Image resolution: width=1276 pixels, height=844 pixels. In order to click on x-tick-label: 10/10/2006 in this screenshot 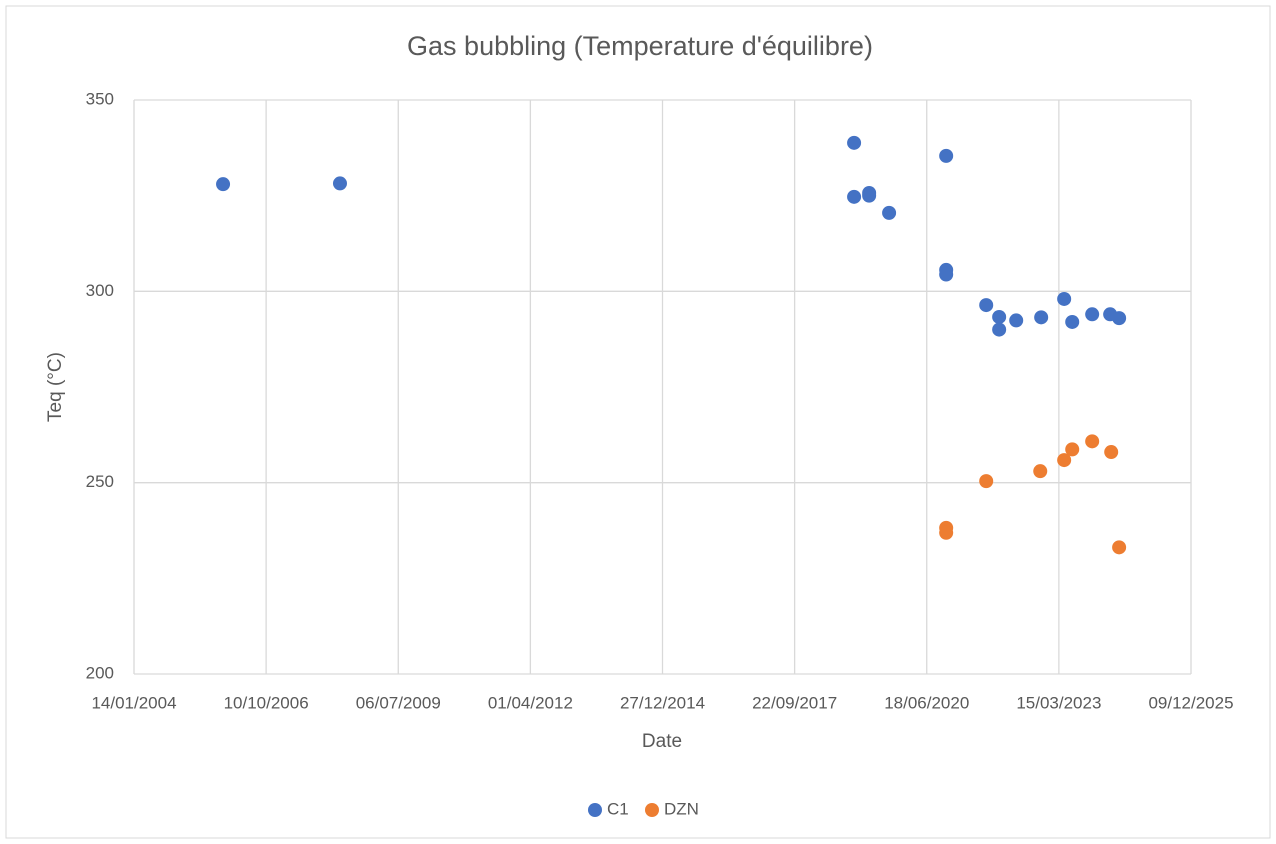, I will do `click(266, 702)`.